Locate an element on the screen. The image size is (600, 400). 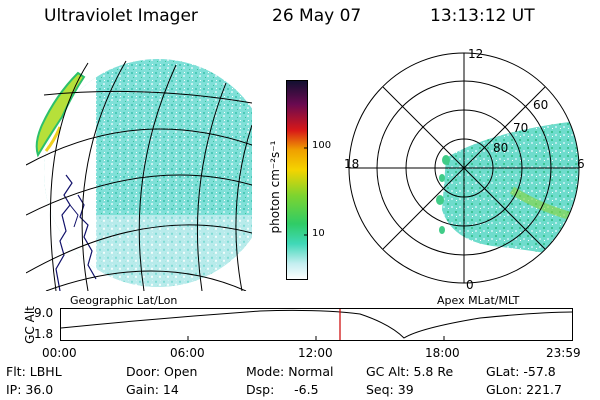
mlt-label-18: 18 is located at coordinates (352, 164).